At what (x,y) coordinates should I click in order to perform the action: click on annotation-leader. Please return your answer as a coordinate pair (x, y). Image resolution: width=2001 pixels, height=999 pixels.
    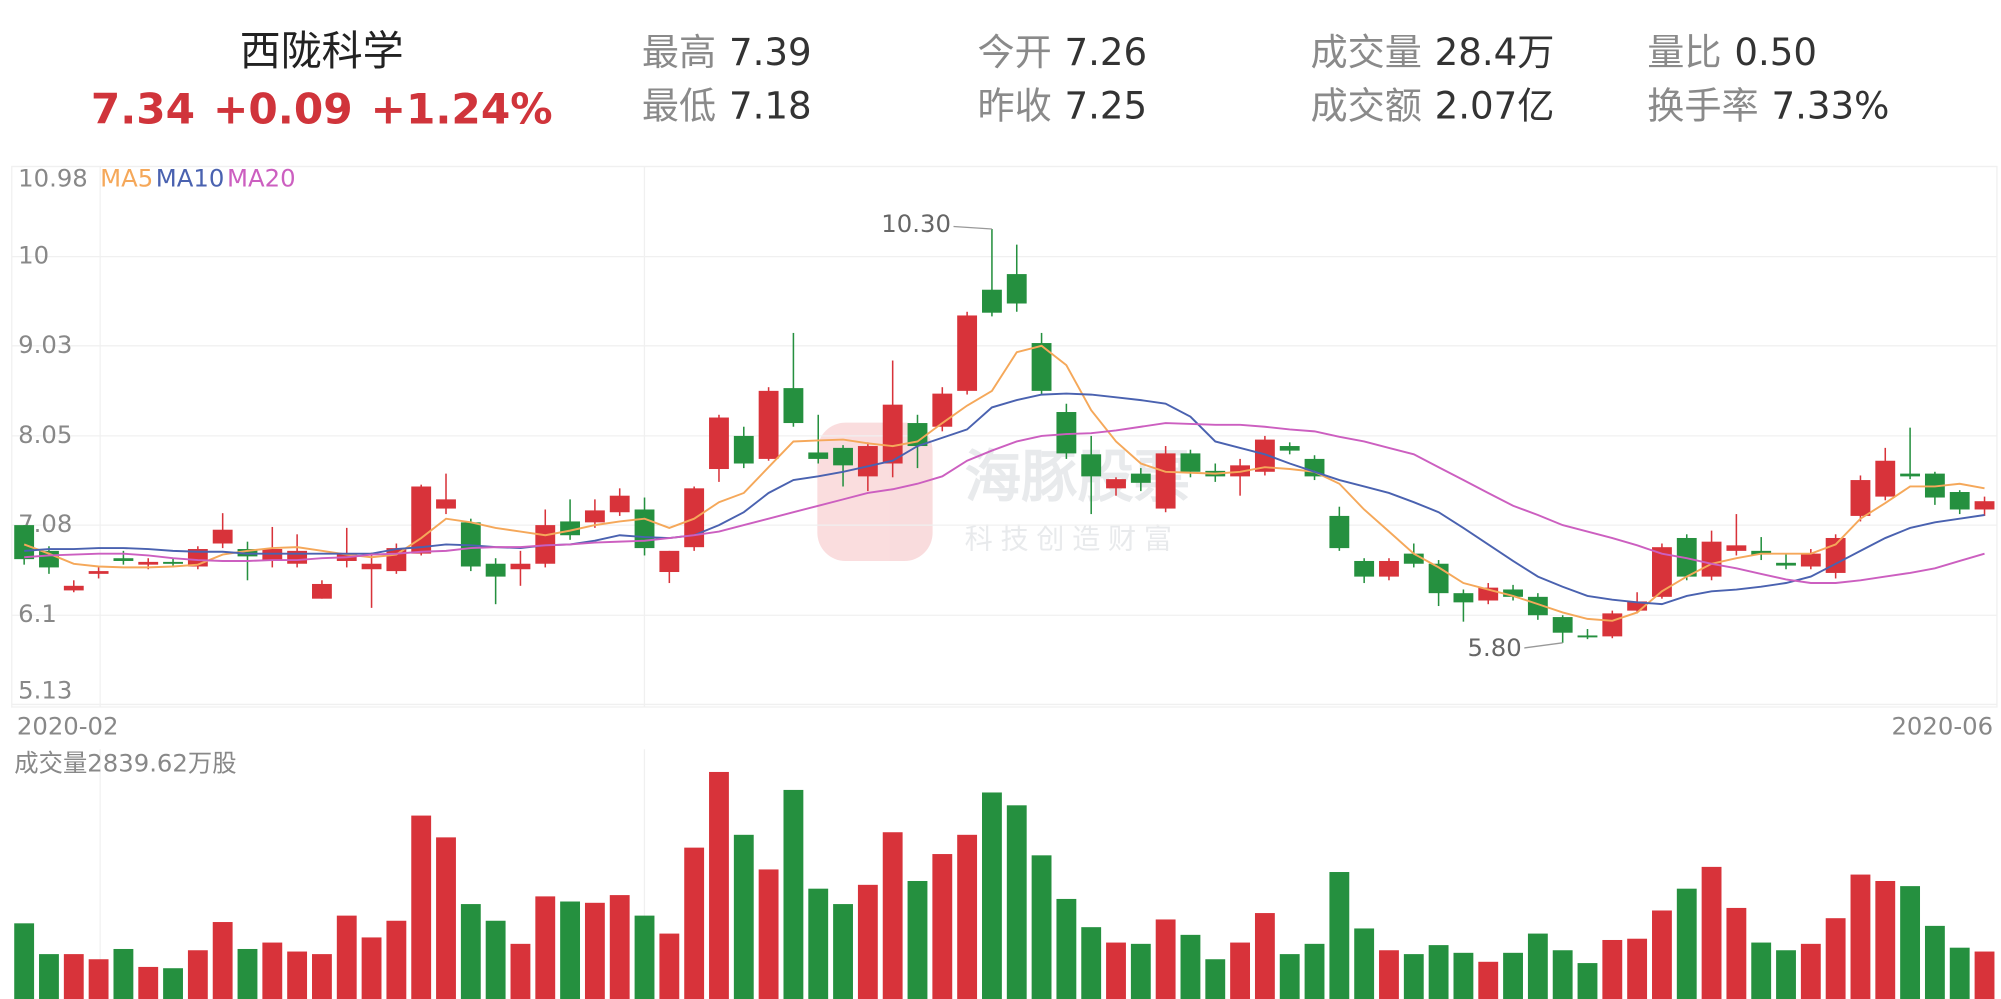
    Looking at the image, I should click on (1543, 645).